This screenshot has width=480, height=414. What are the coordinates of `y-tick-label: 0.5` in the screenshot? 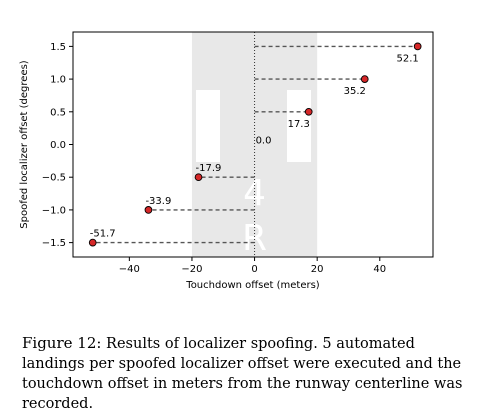 It's located at (58, 112).